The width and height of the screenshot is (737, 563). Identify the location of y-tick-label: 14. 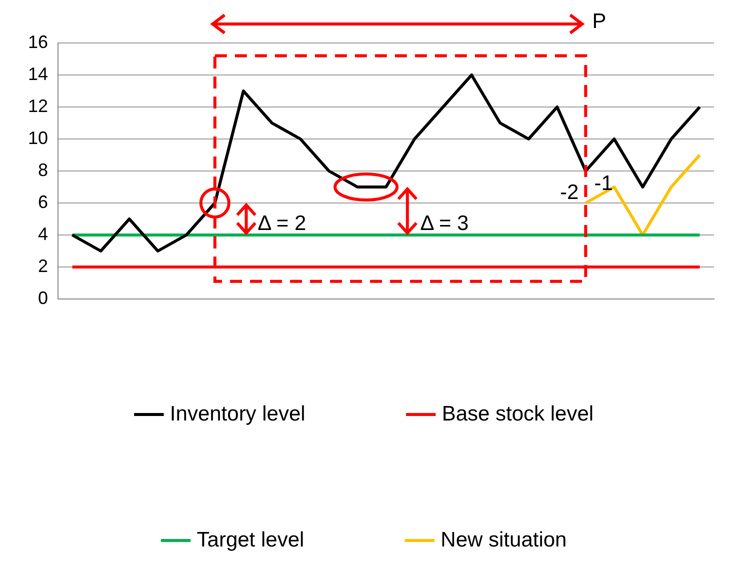
(38, 74).